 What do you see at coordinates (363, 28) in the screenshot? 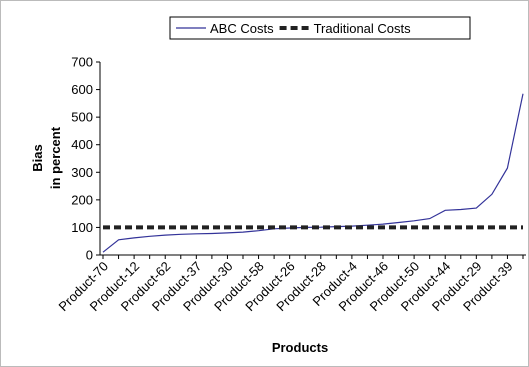
I see `legend-label: Traditional Costs` at bounding box center [363, 28].